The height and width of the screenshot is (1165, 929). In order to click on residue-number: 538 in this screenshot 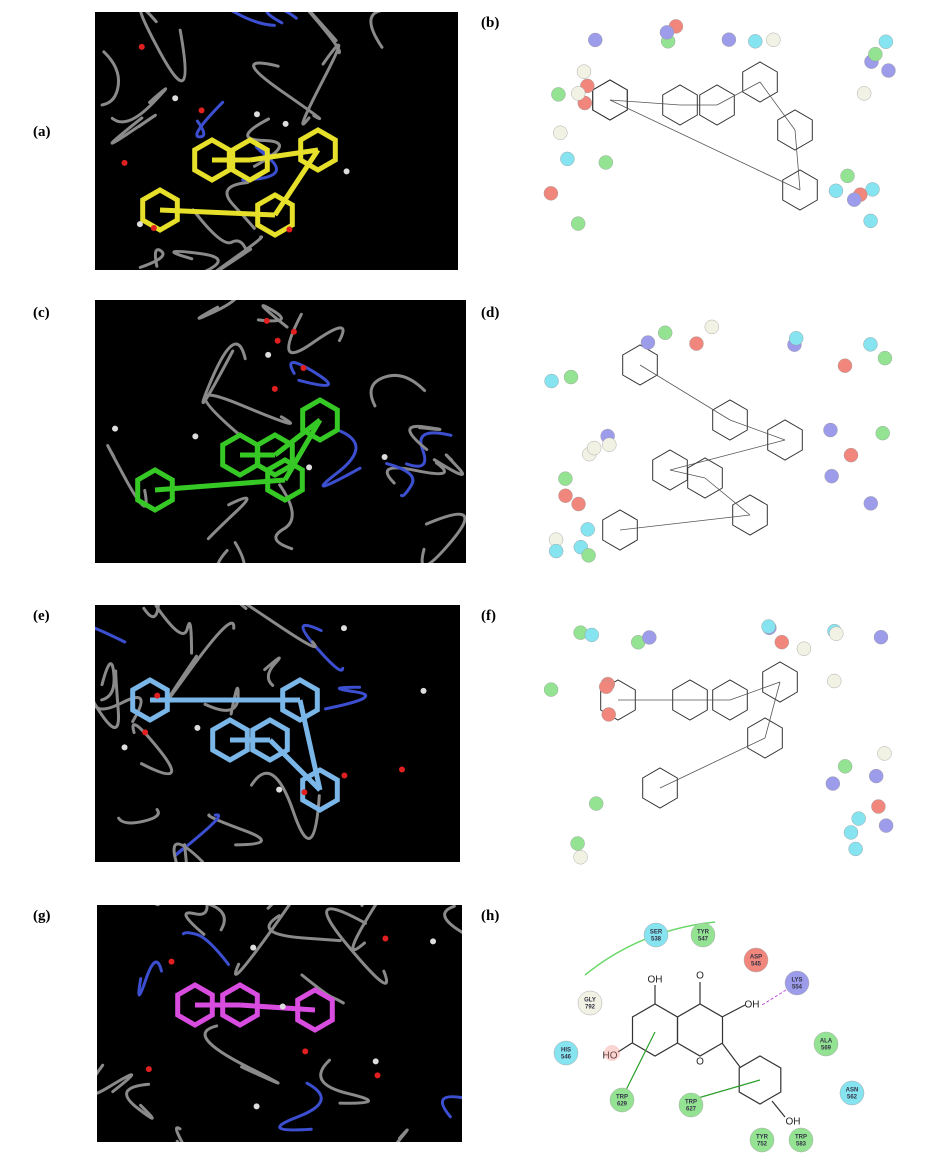, I will do `click(656, 940)`.